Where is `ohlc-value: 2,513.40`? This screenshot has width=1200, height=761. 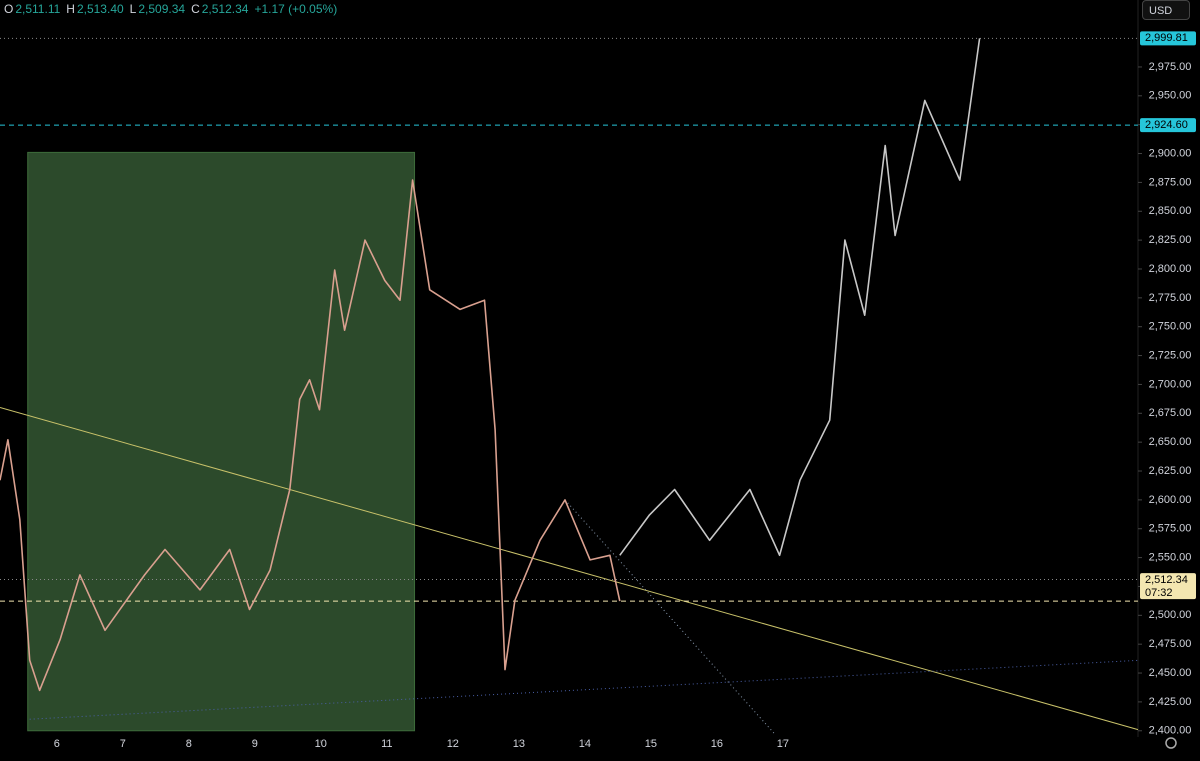
ohlc-value: 2,513.40 is located at coordinates (100, 9).